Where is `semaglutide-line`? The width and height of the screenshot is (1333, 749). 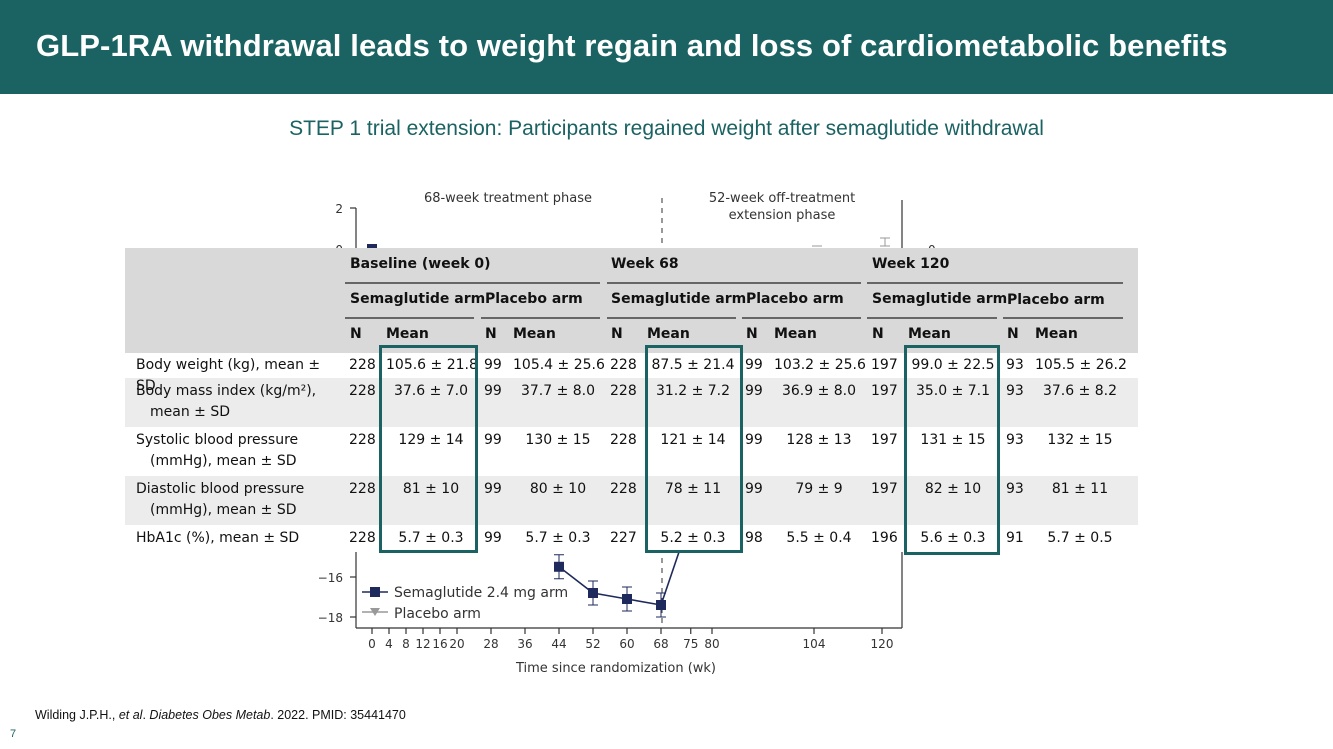
semaglutide-line is located at coordinates (610, 586).